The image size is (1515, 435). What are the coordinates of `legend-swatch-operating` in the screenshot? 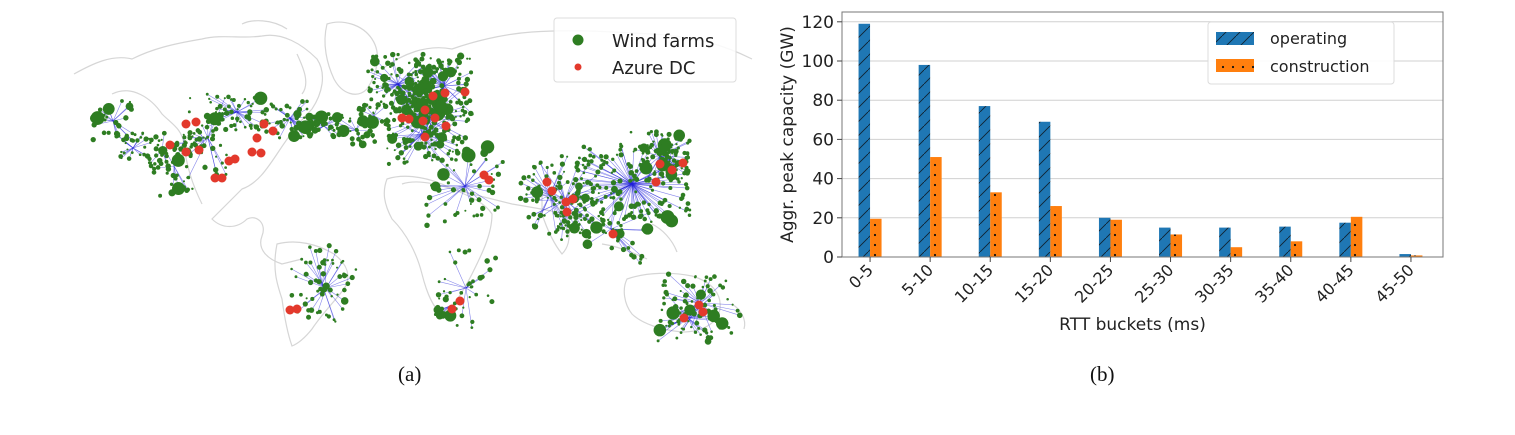 It's located at (1235, 38).